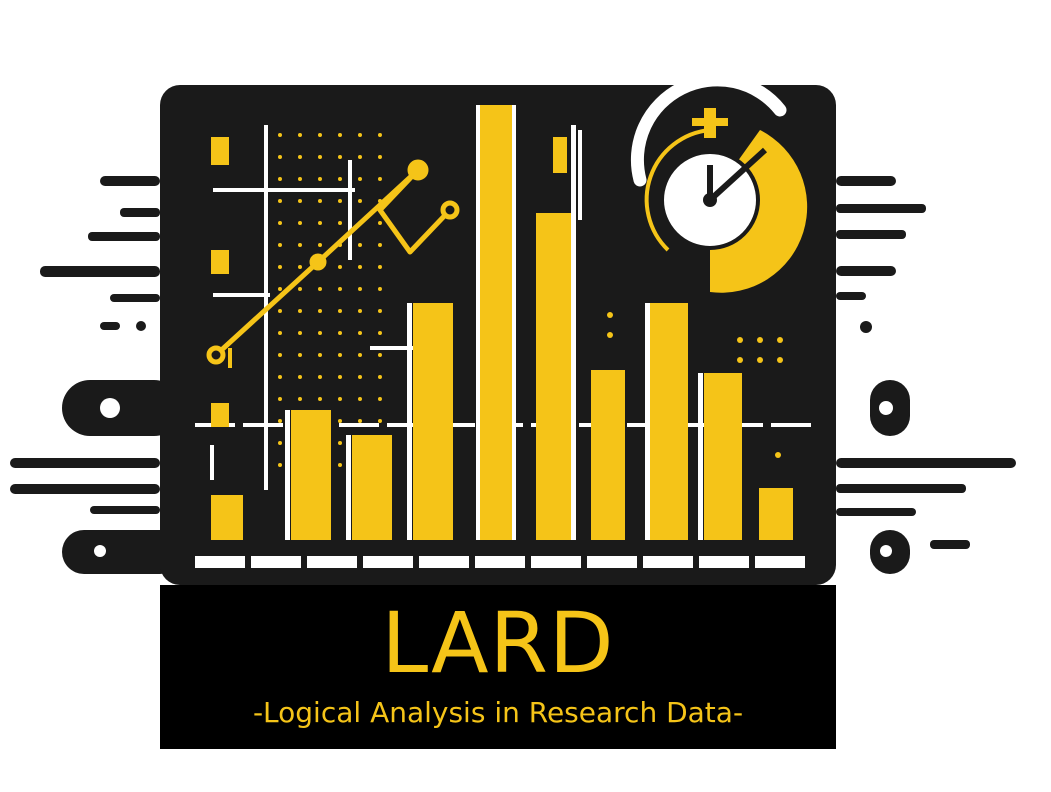 Image resolution: width=1051 pixels, height=792 pixels. I want to click on axis-baseline, so click(500, 562).